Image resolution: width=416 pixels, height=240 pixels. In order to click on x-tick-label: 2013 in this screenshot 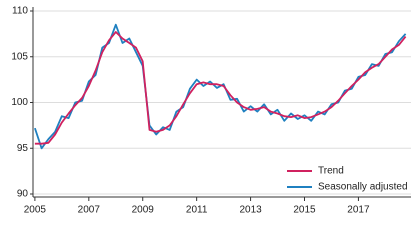, I will do `click(250, 210)`.